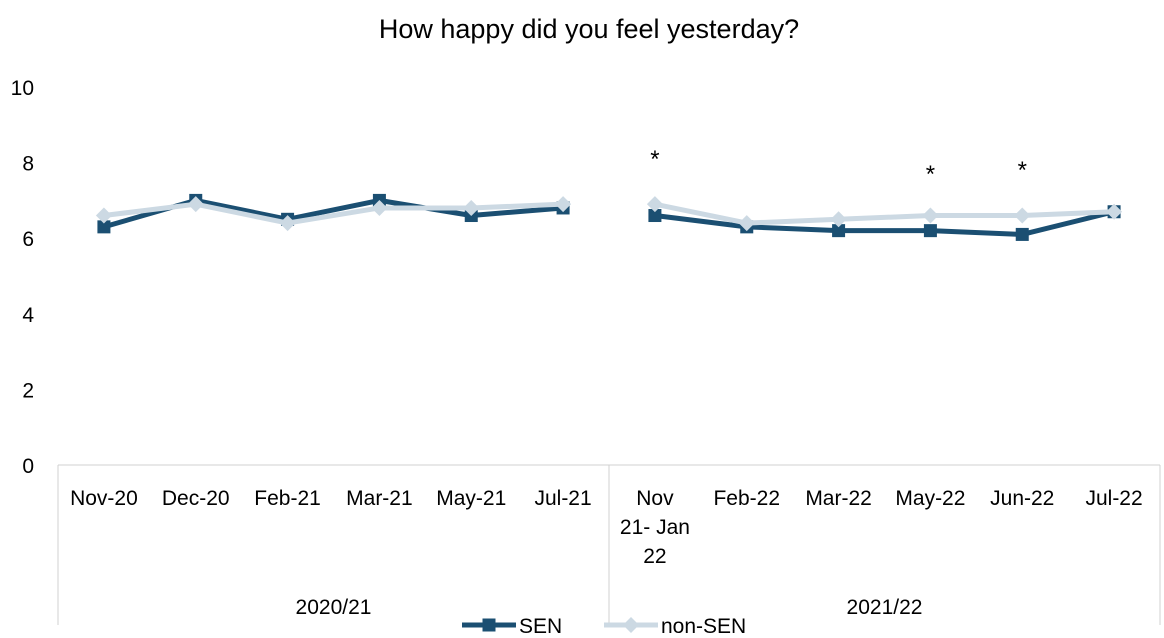  I want to click on x-tick-label: Feb-21, so click(287, 498).